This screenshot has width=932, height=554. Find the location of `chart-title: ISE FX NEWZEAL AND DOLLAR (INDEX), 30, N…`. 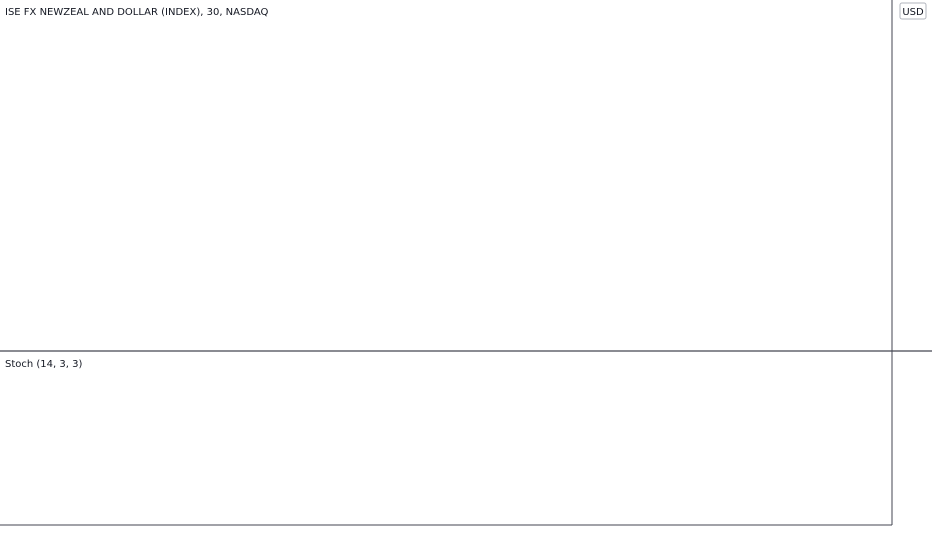

chart-title: ISE FX NEWZEAL AND DOLLAR (INDEX), 30, N… is located at coordinates (137, 12).